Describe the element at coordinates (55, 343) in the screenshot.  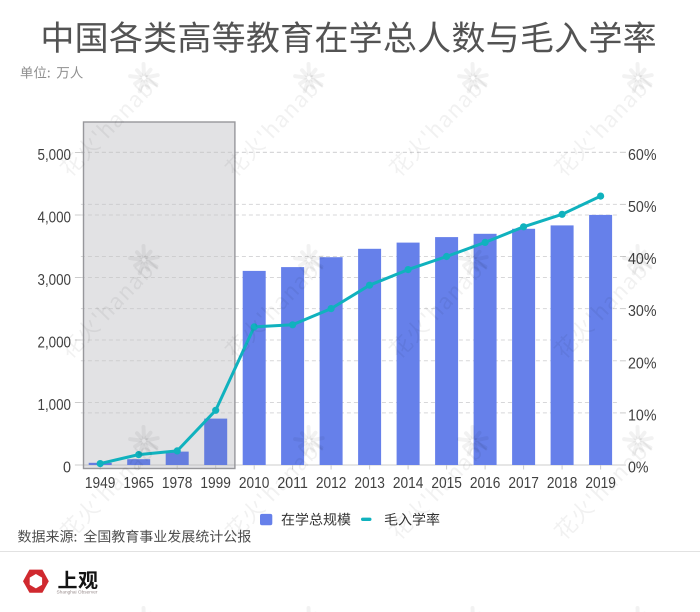
I see `svg-text: 2,000` at that location.